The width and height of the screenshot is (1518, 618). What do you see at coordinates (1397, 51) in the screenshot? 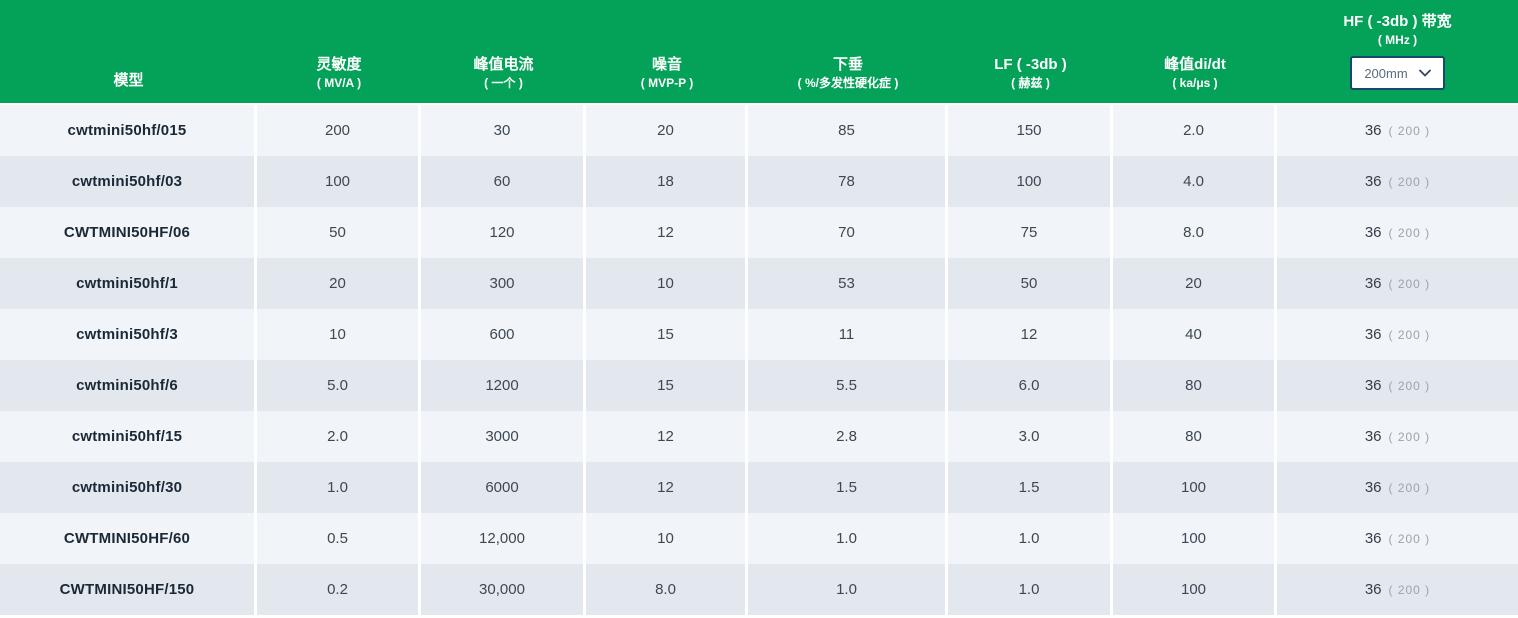
I see `column-header-hf-bandwidth: HF ( -3db ) 带宽 ( MHz ) 200mm` at bounding box center [1397, 51].